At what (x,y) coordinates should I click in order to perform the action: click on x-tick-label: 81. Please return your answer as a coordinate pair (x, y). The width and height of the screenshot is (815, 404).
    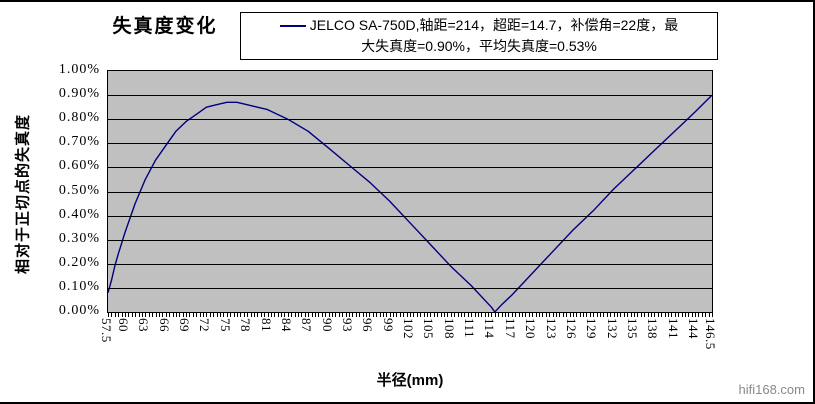
    Looking at the image, I should click on (266, 325).